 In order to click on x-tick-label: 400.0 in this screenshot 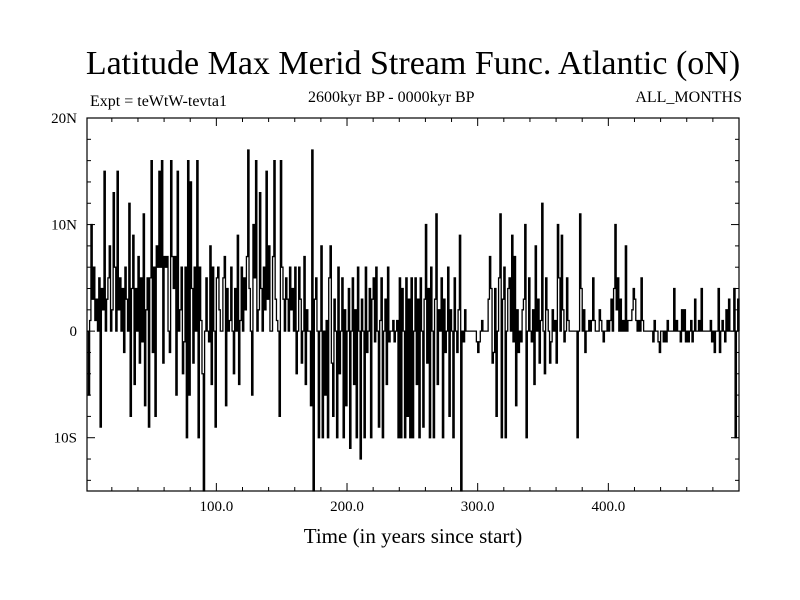, I will do `click(608, 507)`.